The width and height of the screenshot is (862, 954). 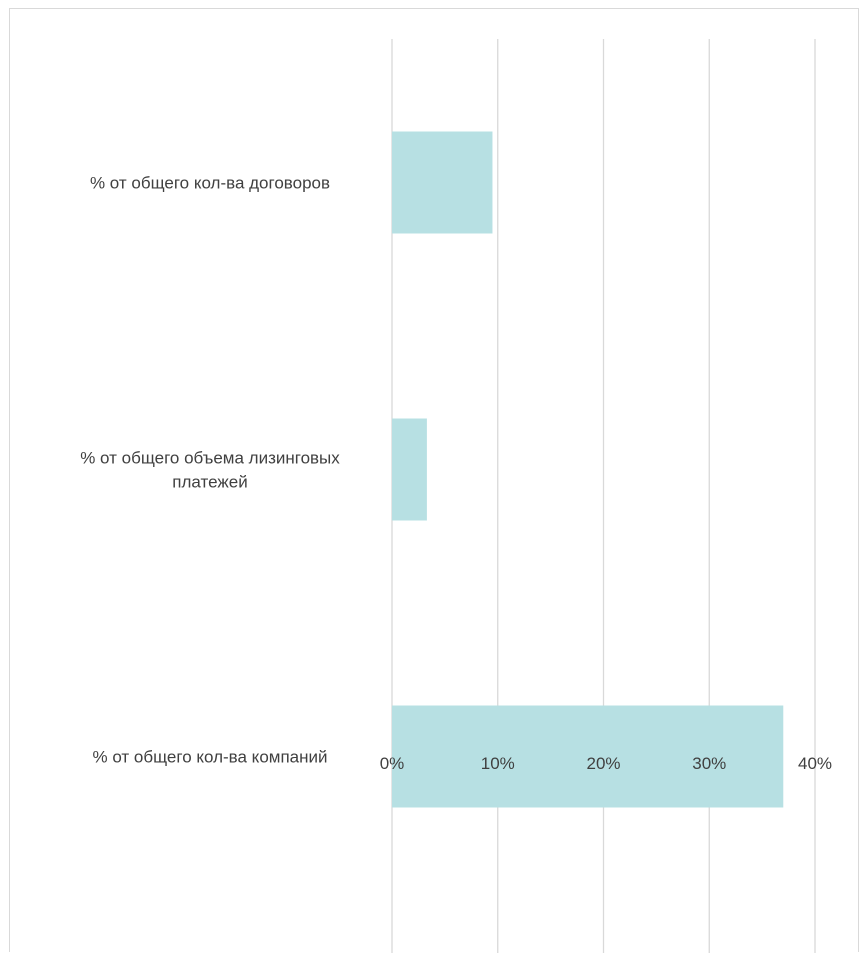 What do you see at coordinates (210, 458) in the screenshot?
I see `category-label-line: % от общего объема лизинговых` at bounding box center [210, 458].